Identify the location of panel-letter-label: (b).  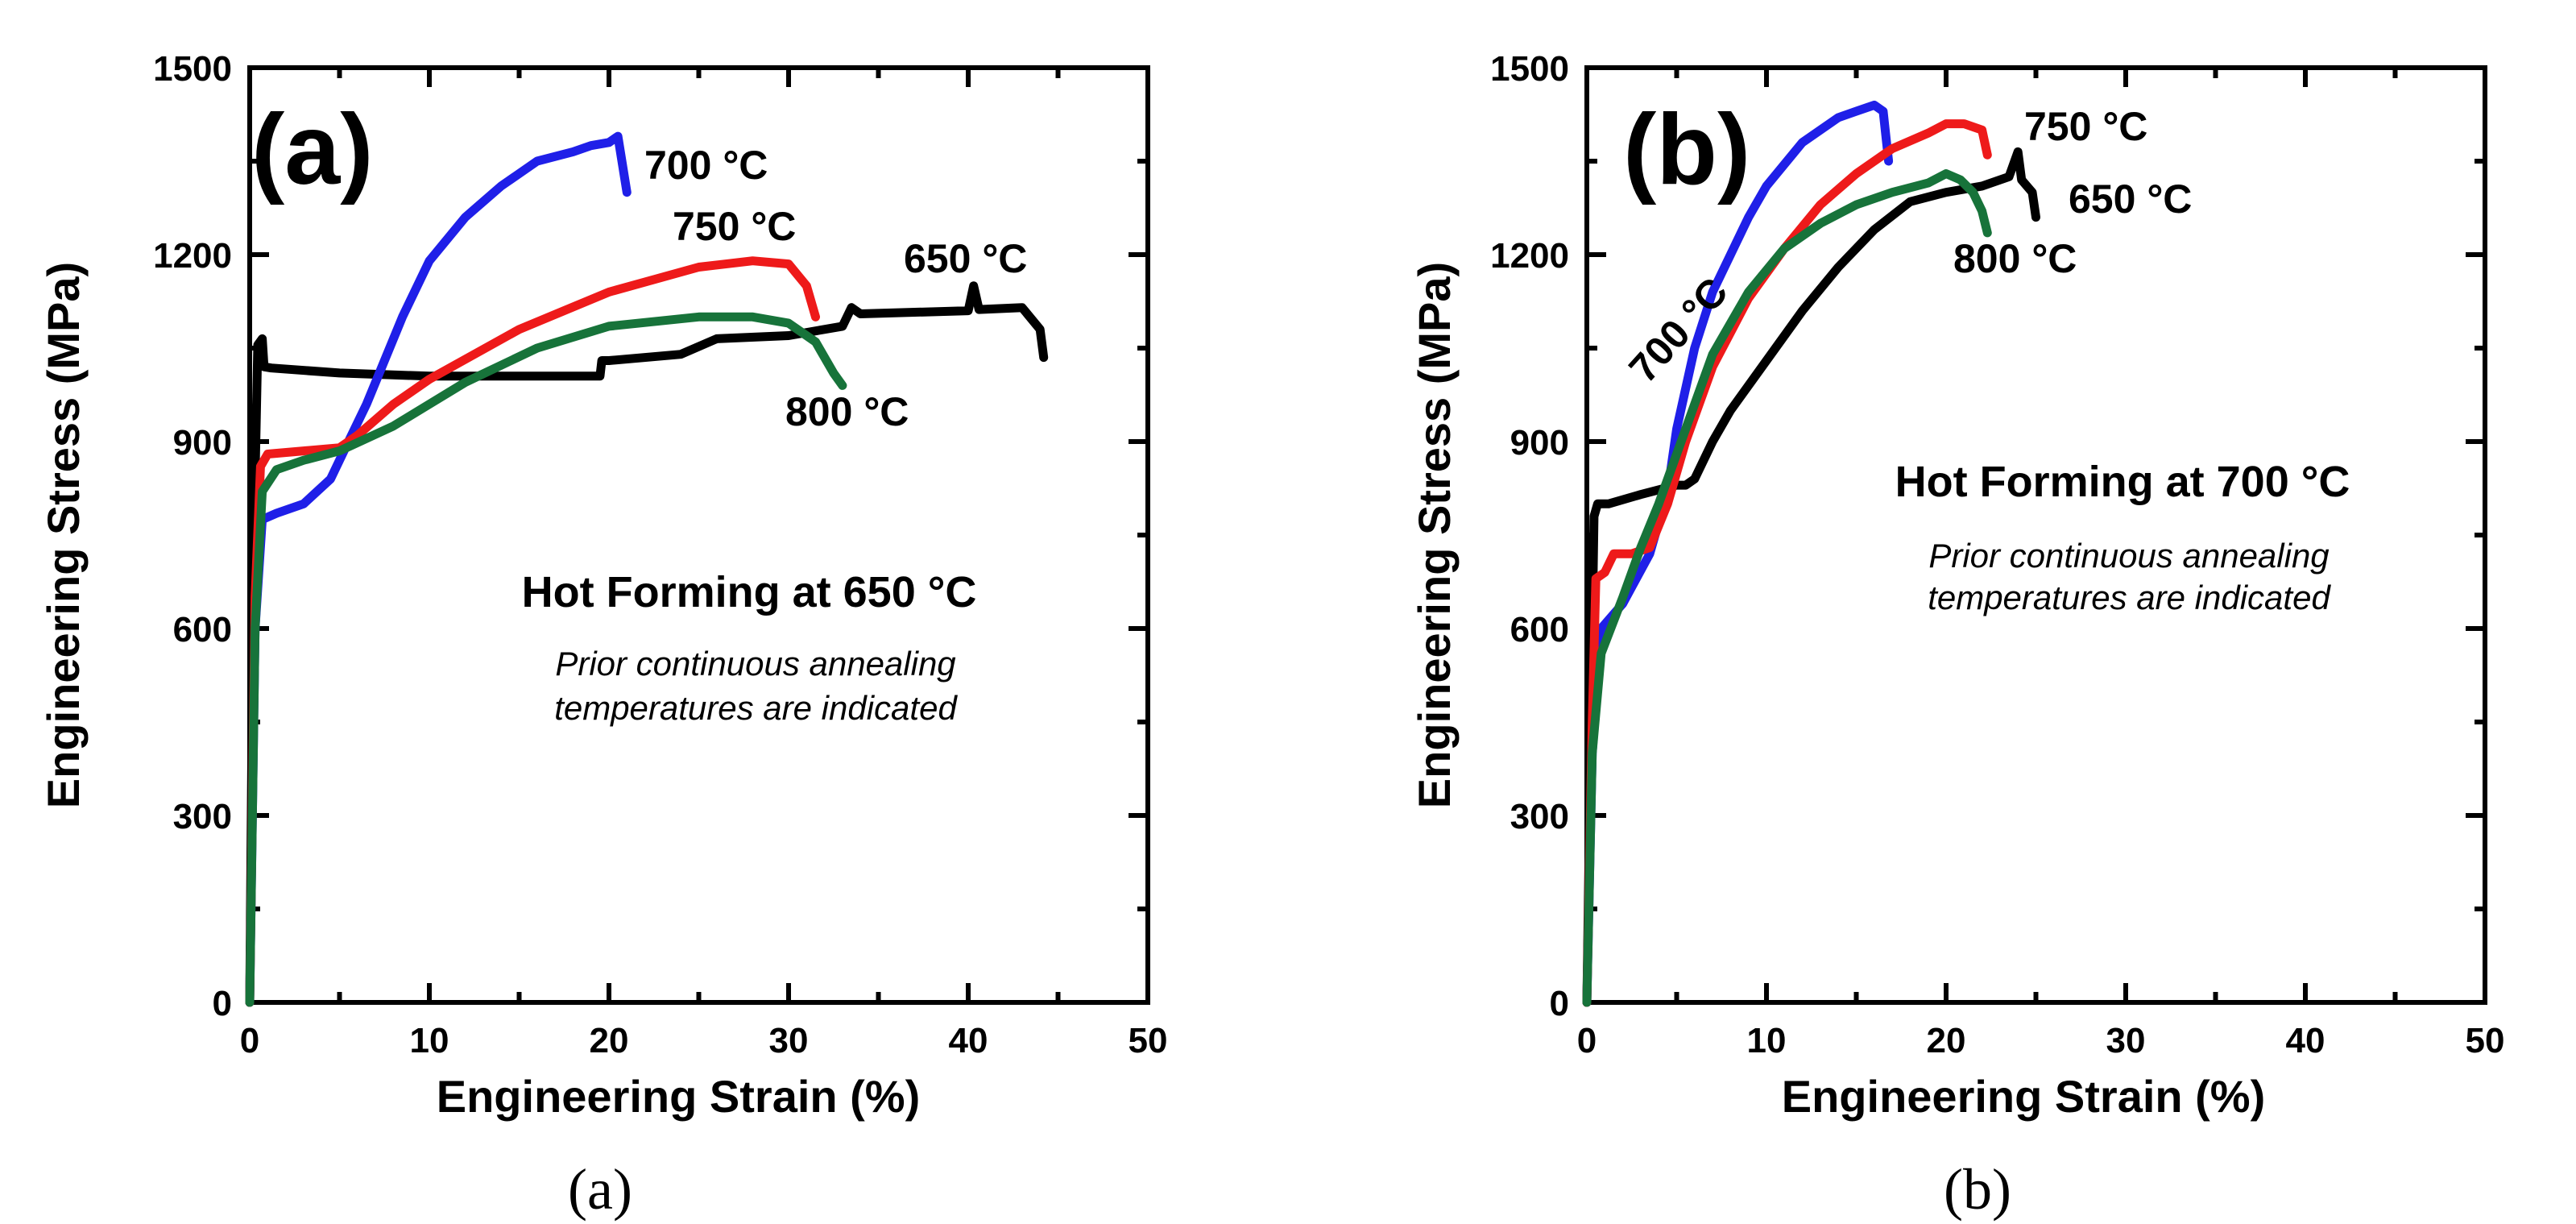
(1686, 149).